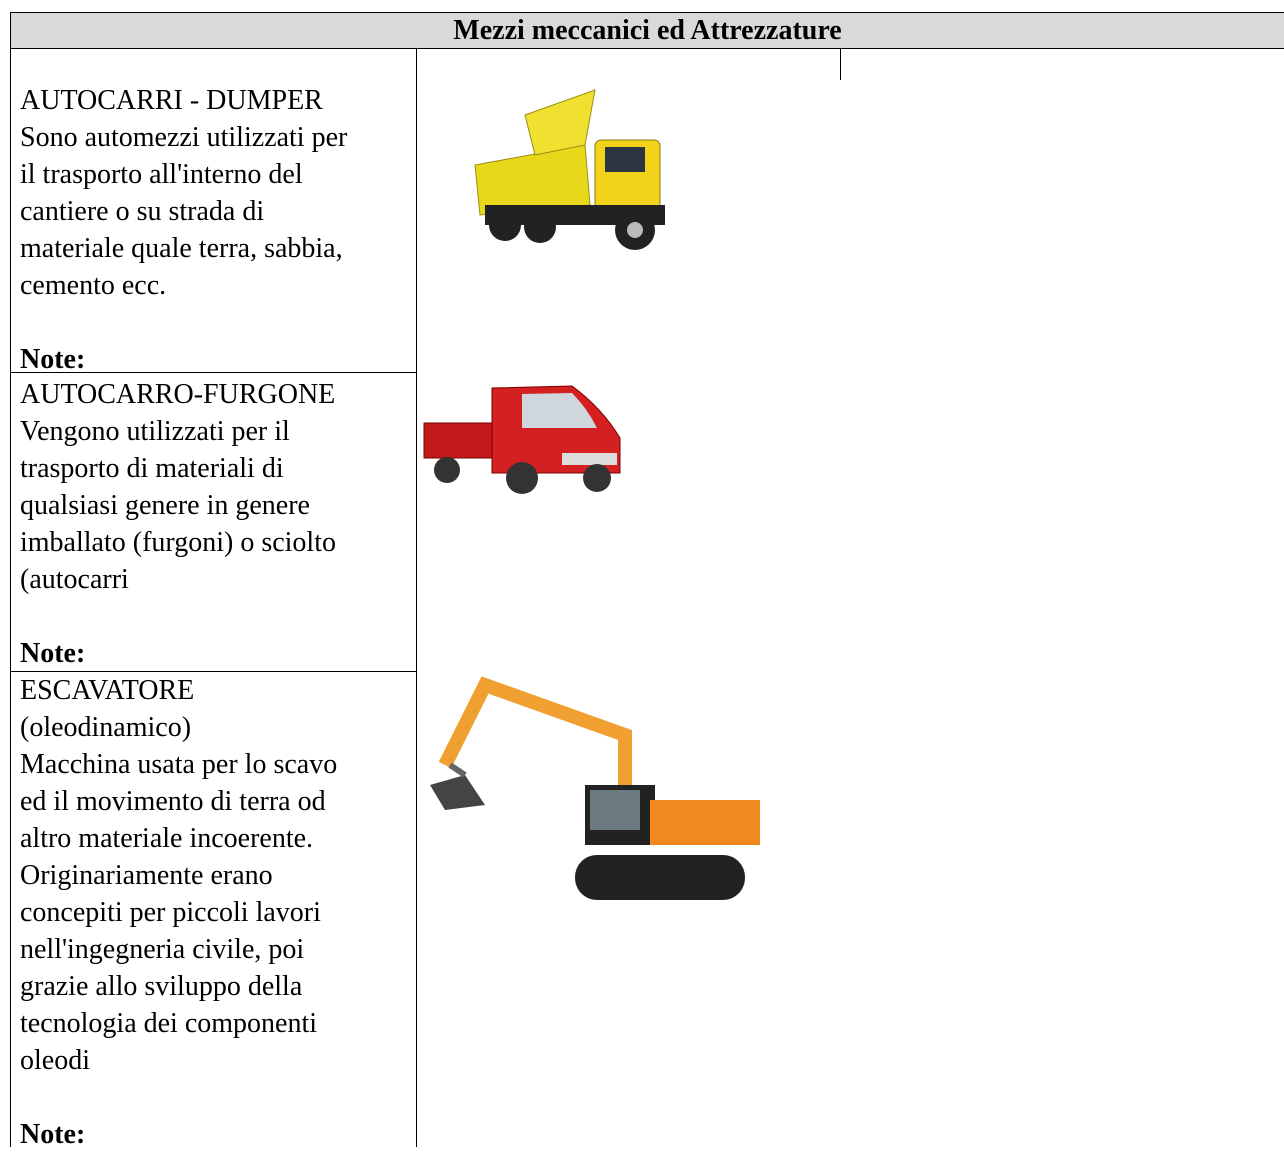 Image resolution: width=1284 pixels, height=1153 pixels. Describe the element at coordinates (55, 1060) in the screenshot. I see `description-line: oleodi` at that location.